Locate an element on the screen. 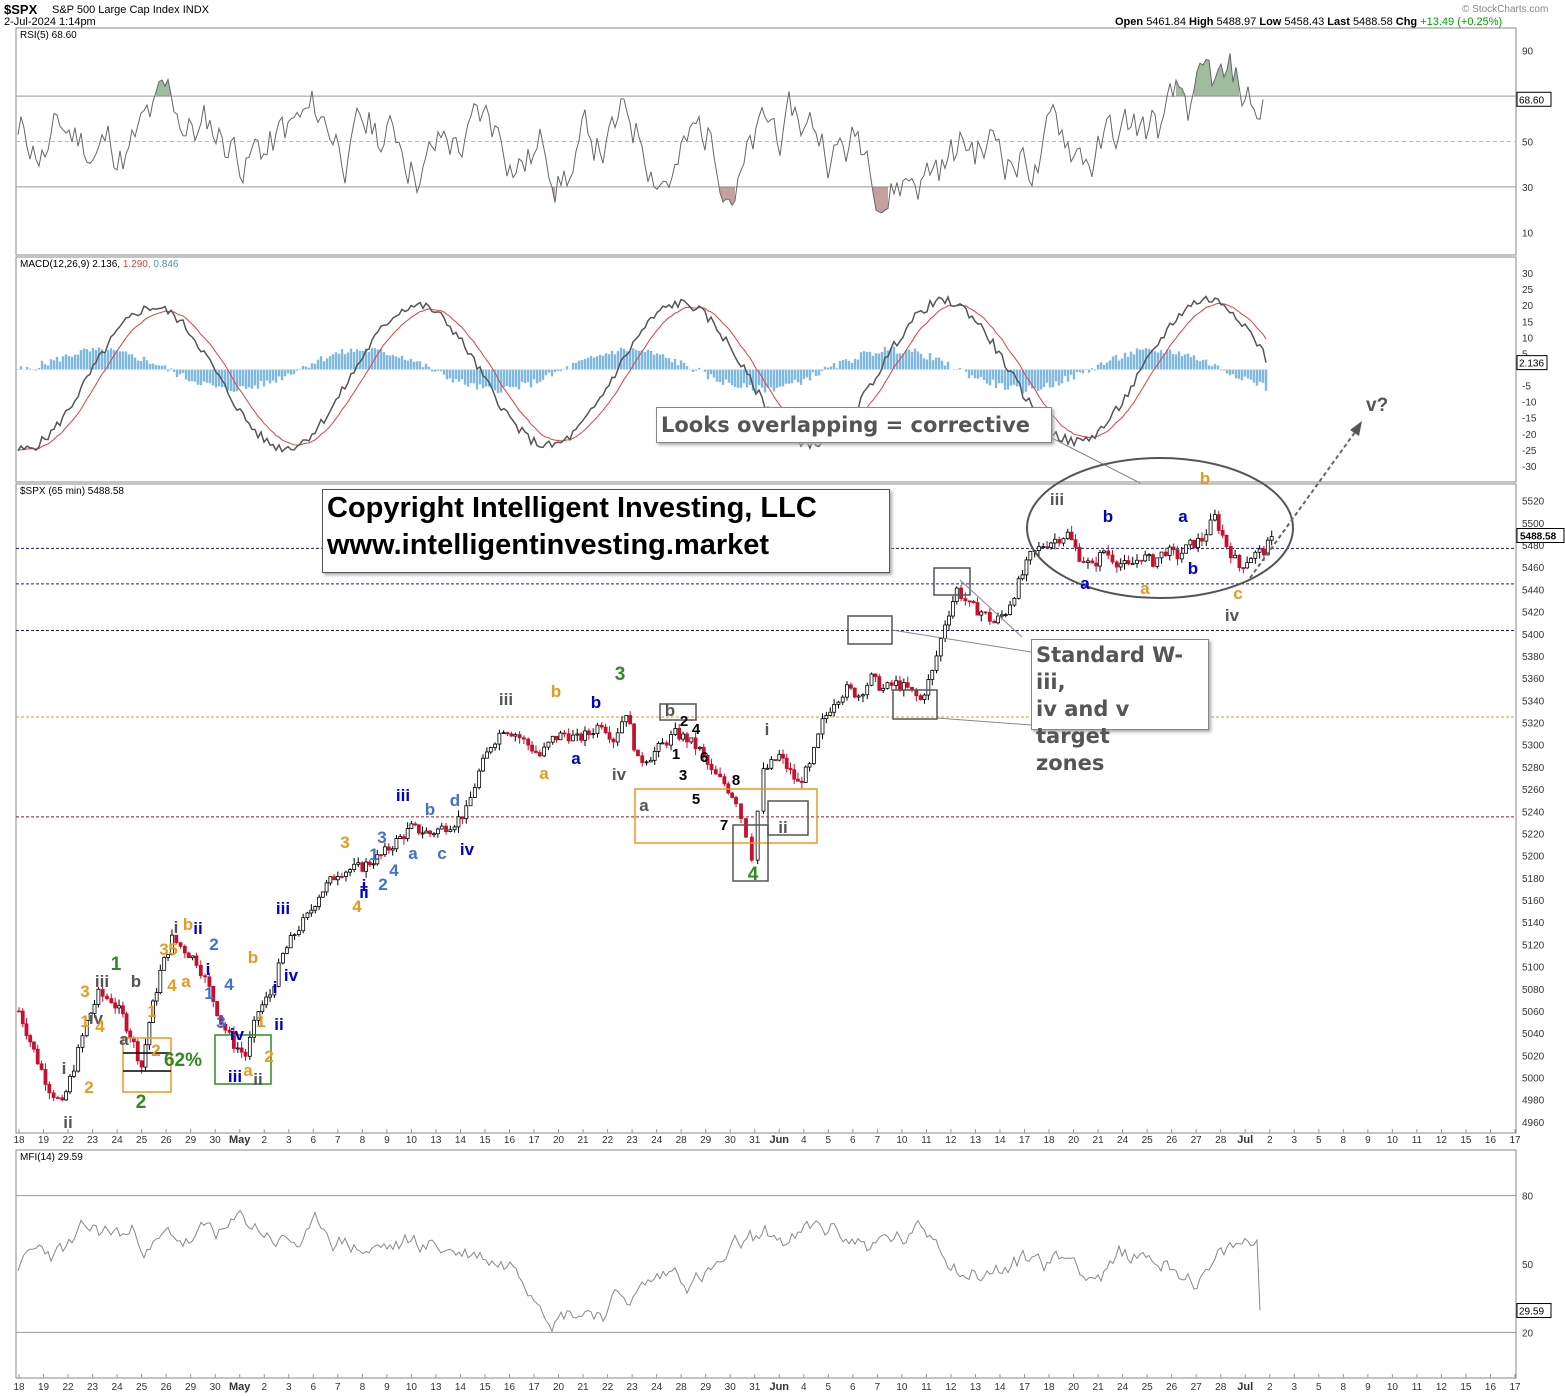  x-tick-label: 26 is located at coordinates (1172, 1387).